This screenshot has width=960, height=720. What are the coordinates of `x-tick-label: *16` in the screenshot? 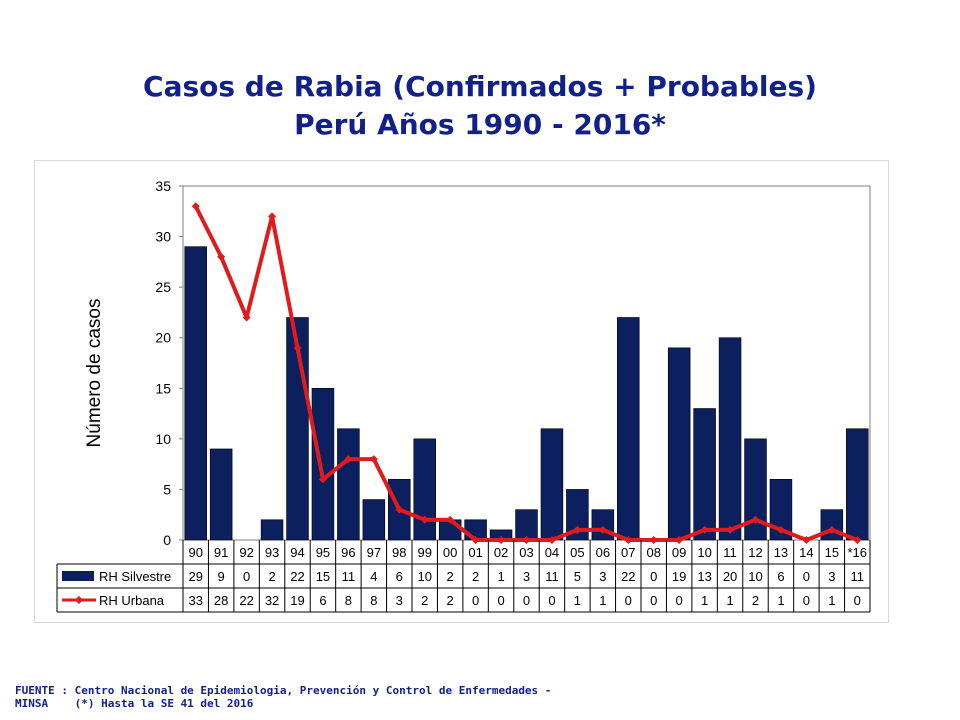 It's located at (858, 552).